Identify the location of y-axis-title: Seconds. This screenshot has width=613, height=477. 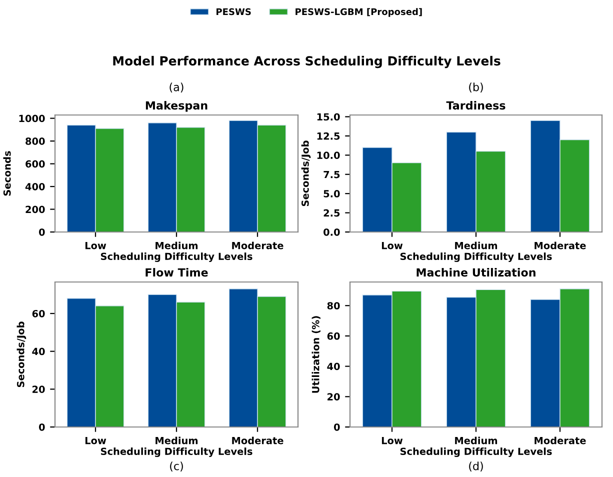
(7, 173).